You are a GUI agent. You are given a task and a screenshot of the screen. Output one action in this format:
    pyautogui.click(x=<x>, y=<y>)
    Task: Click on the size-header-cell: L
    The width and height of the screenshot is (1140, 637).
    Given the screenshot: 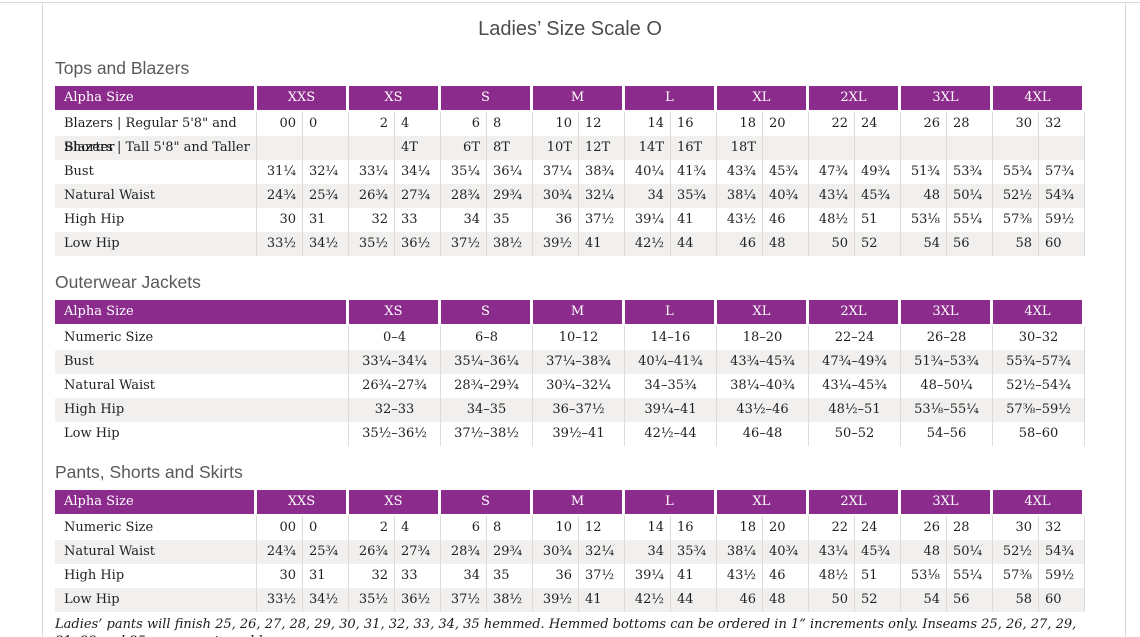 What is the action you would take?
    pyautogui.click(x=671, y=98)
    